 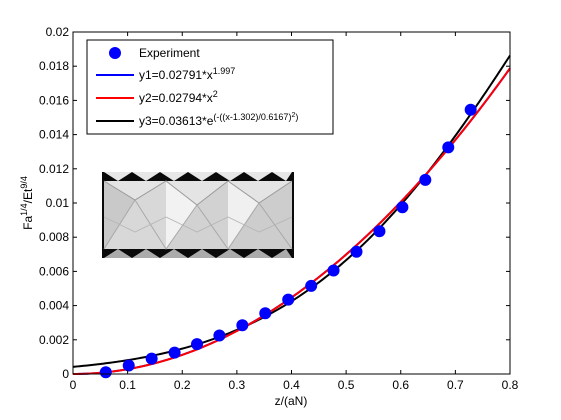 I want to click on y-tick-label: 0.018, so click(x=54, y=66).